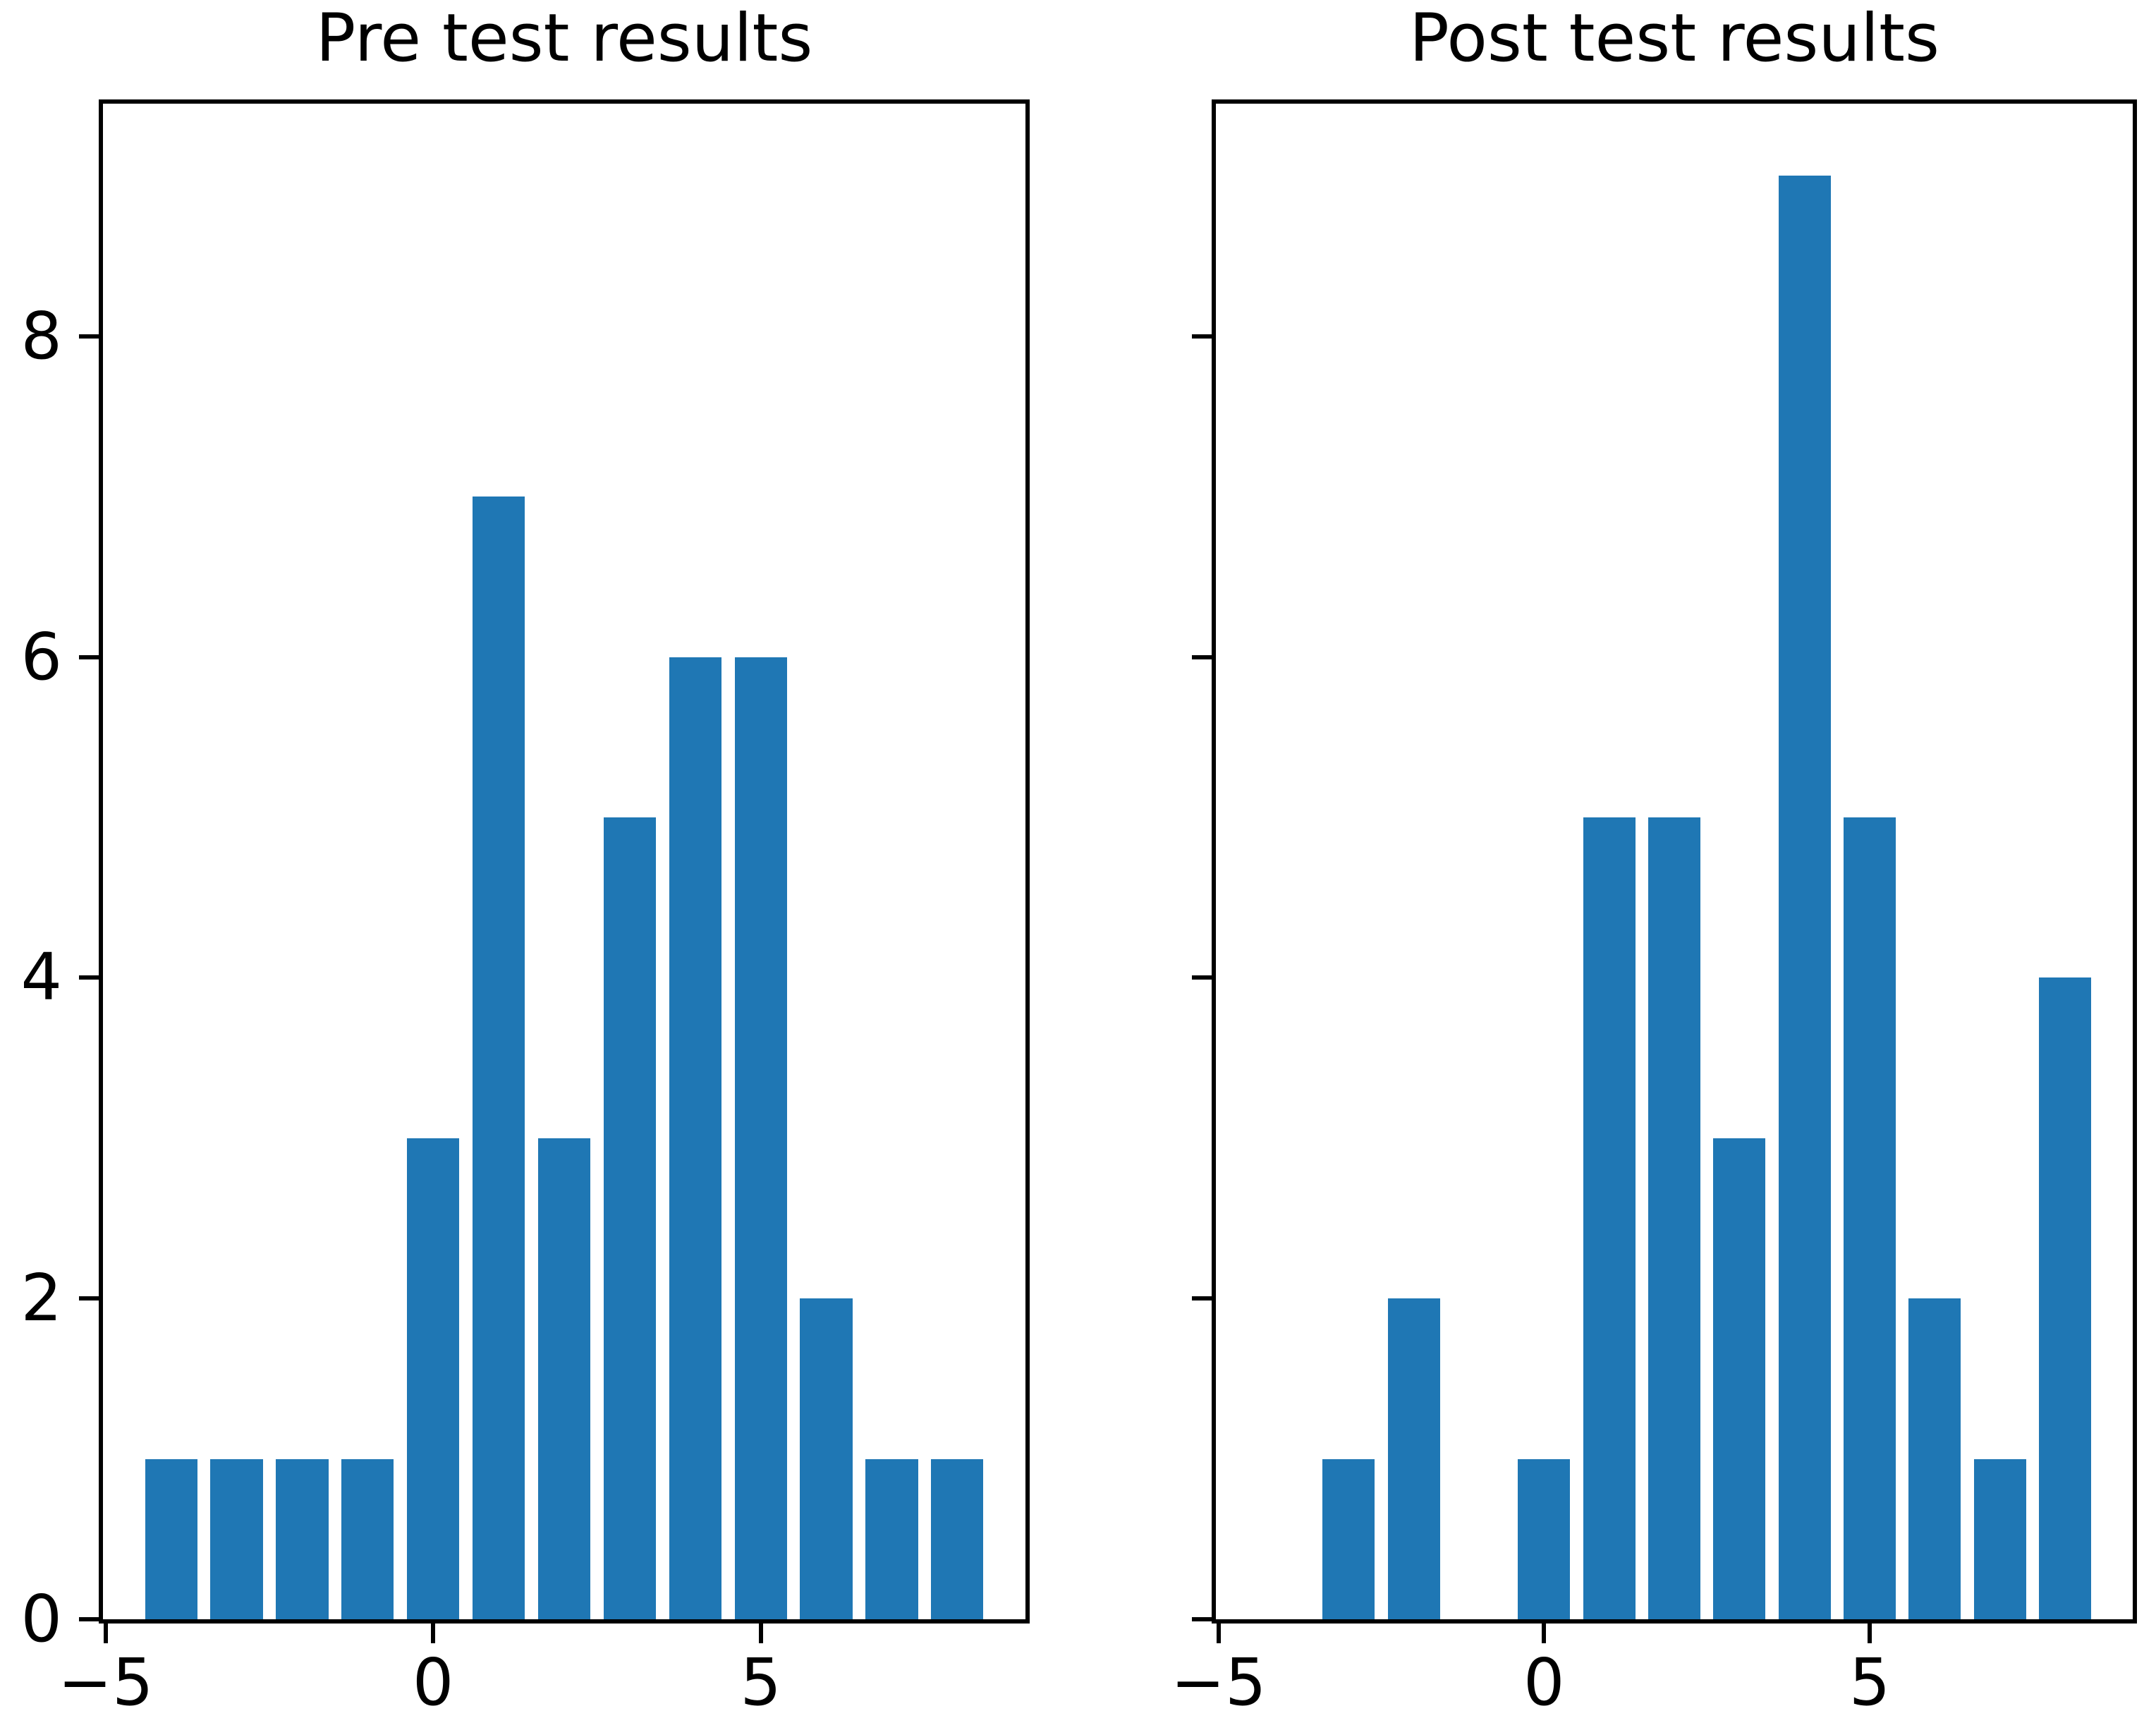 The height and width of the screenshot is (1730, 2156). Describe the element at coordinates (564, 38) in the screenshot. I see `plot-title-pre-test: Pre test results` at that location.